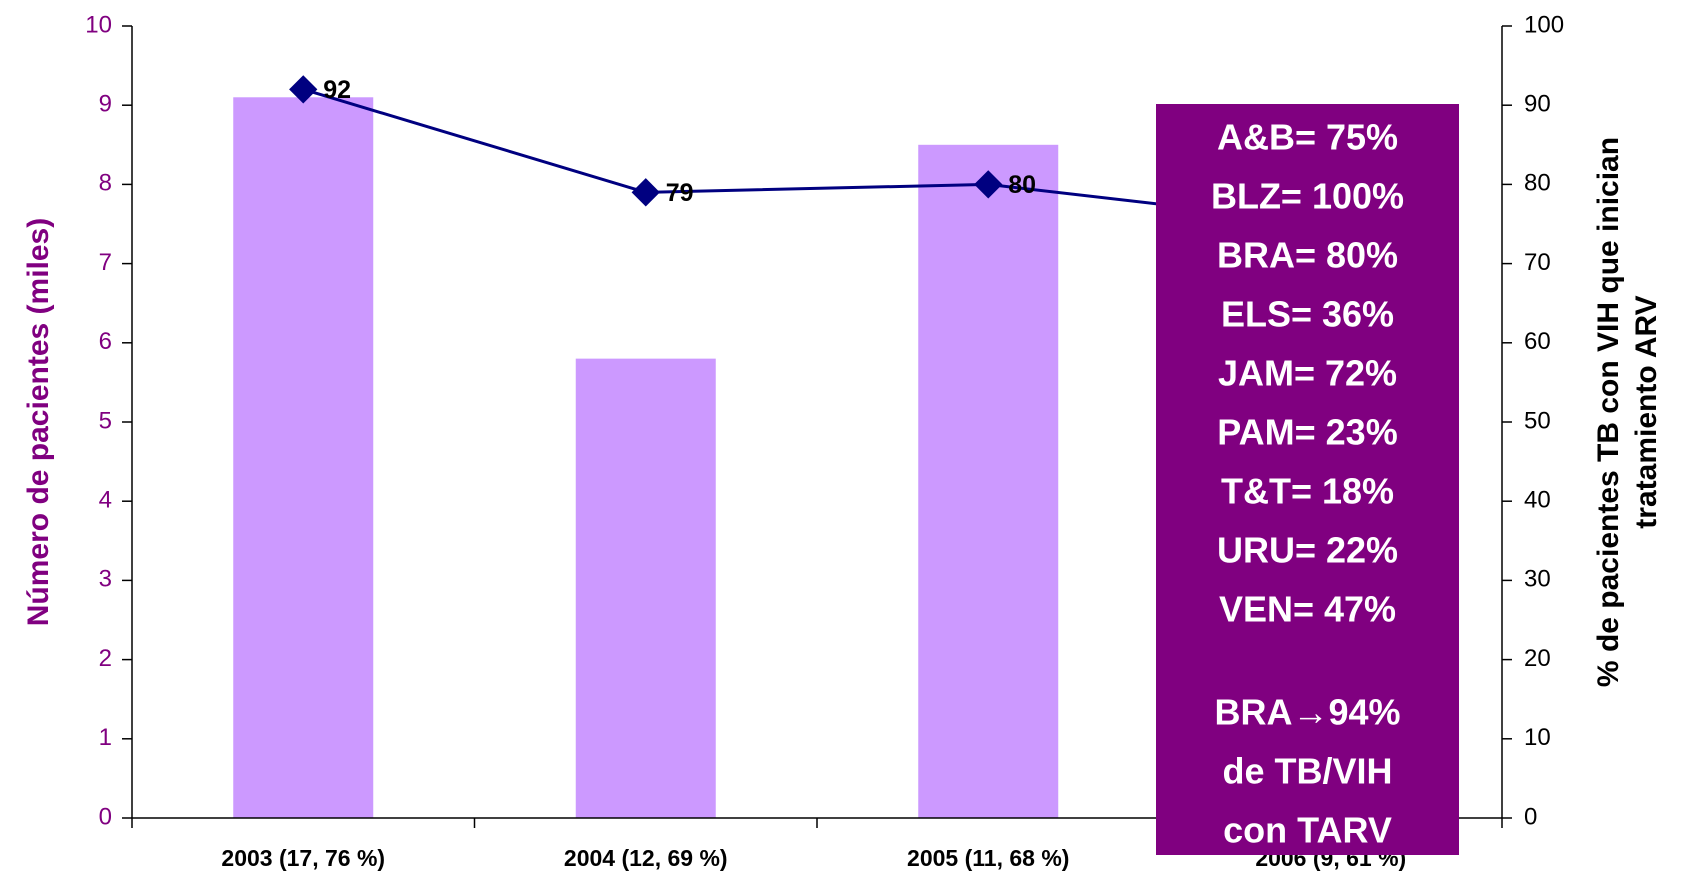  What do you see at coordinates (988, 858) in the screenshot?
I see `x-tick-label: 2005 (11, 68 %)` at bounding box center [988, 858].